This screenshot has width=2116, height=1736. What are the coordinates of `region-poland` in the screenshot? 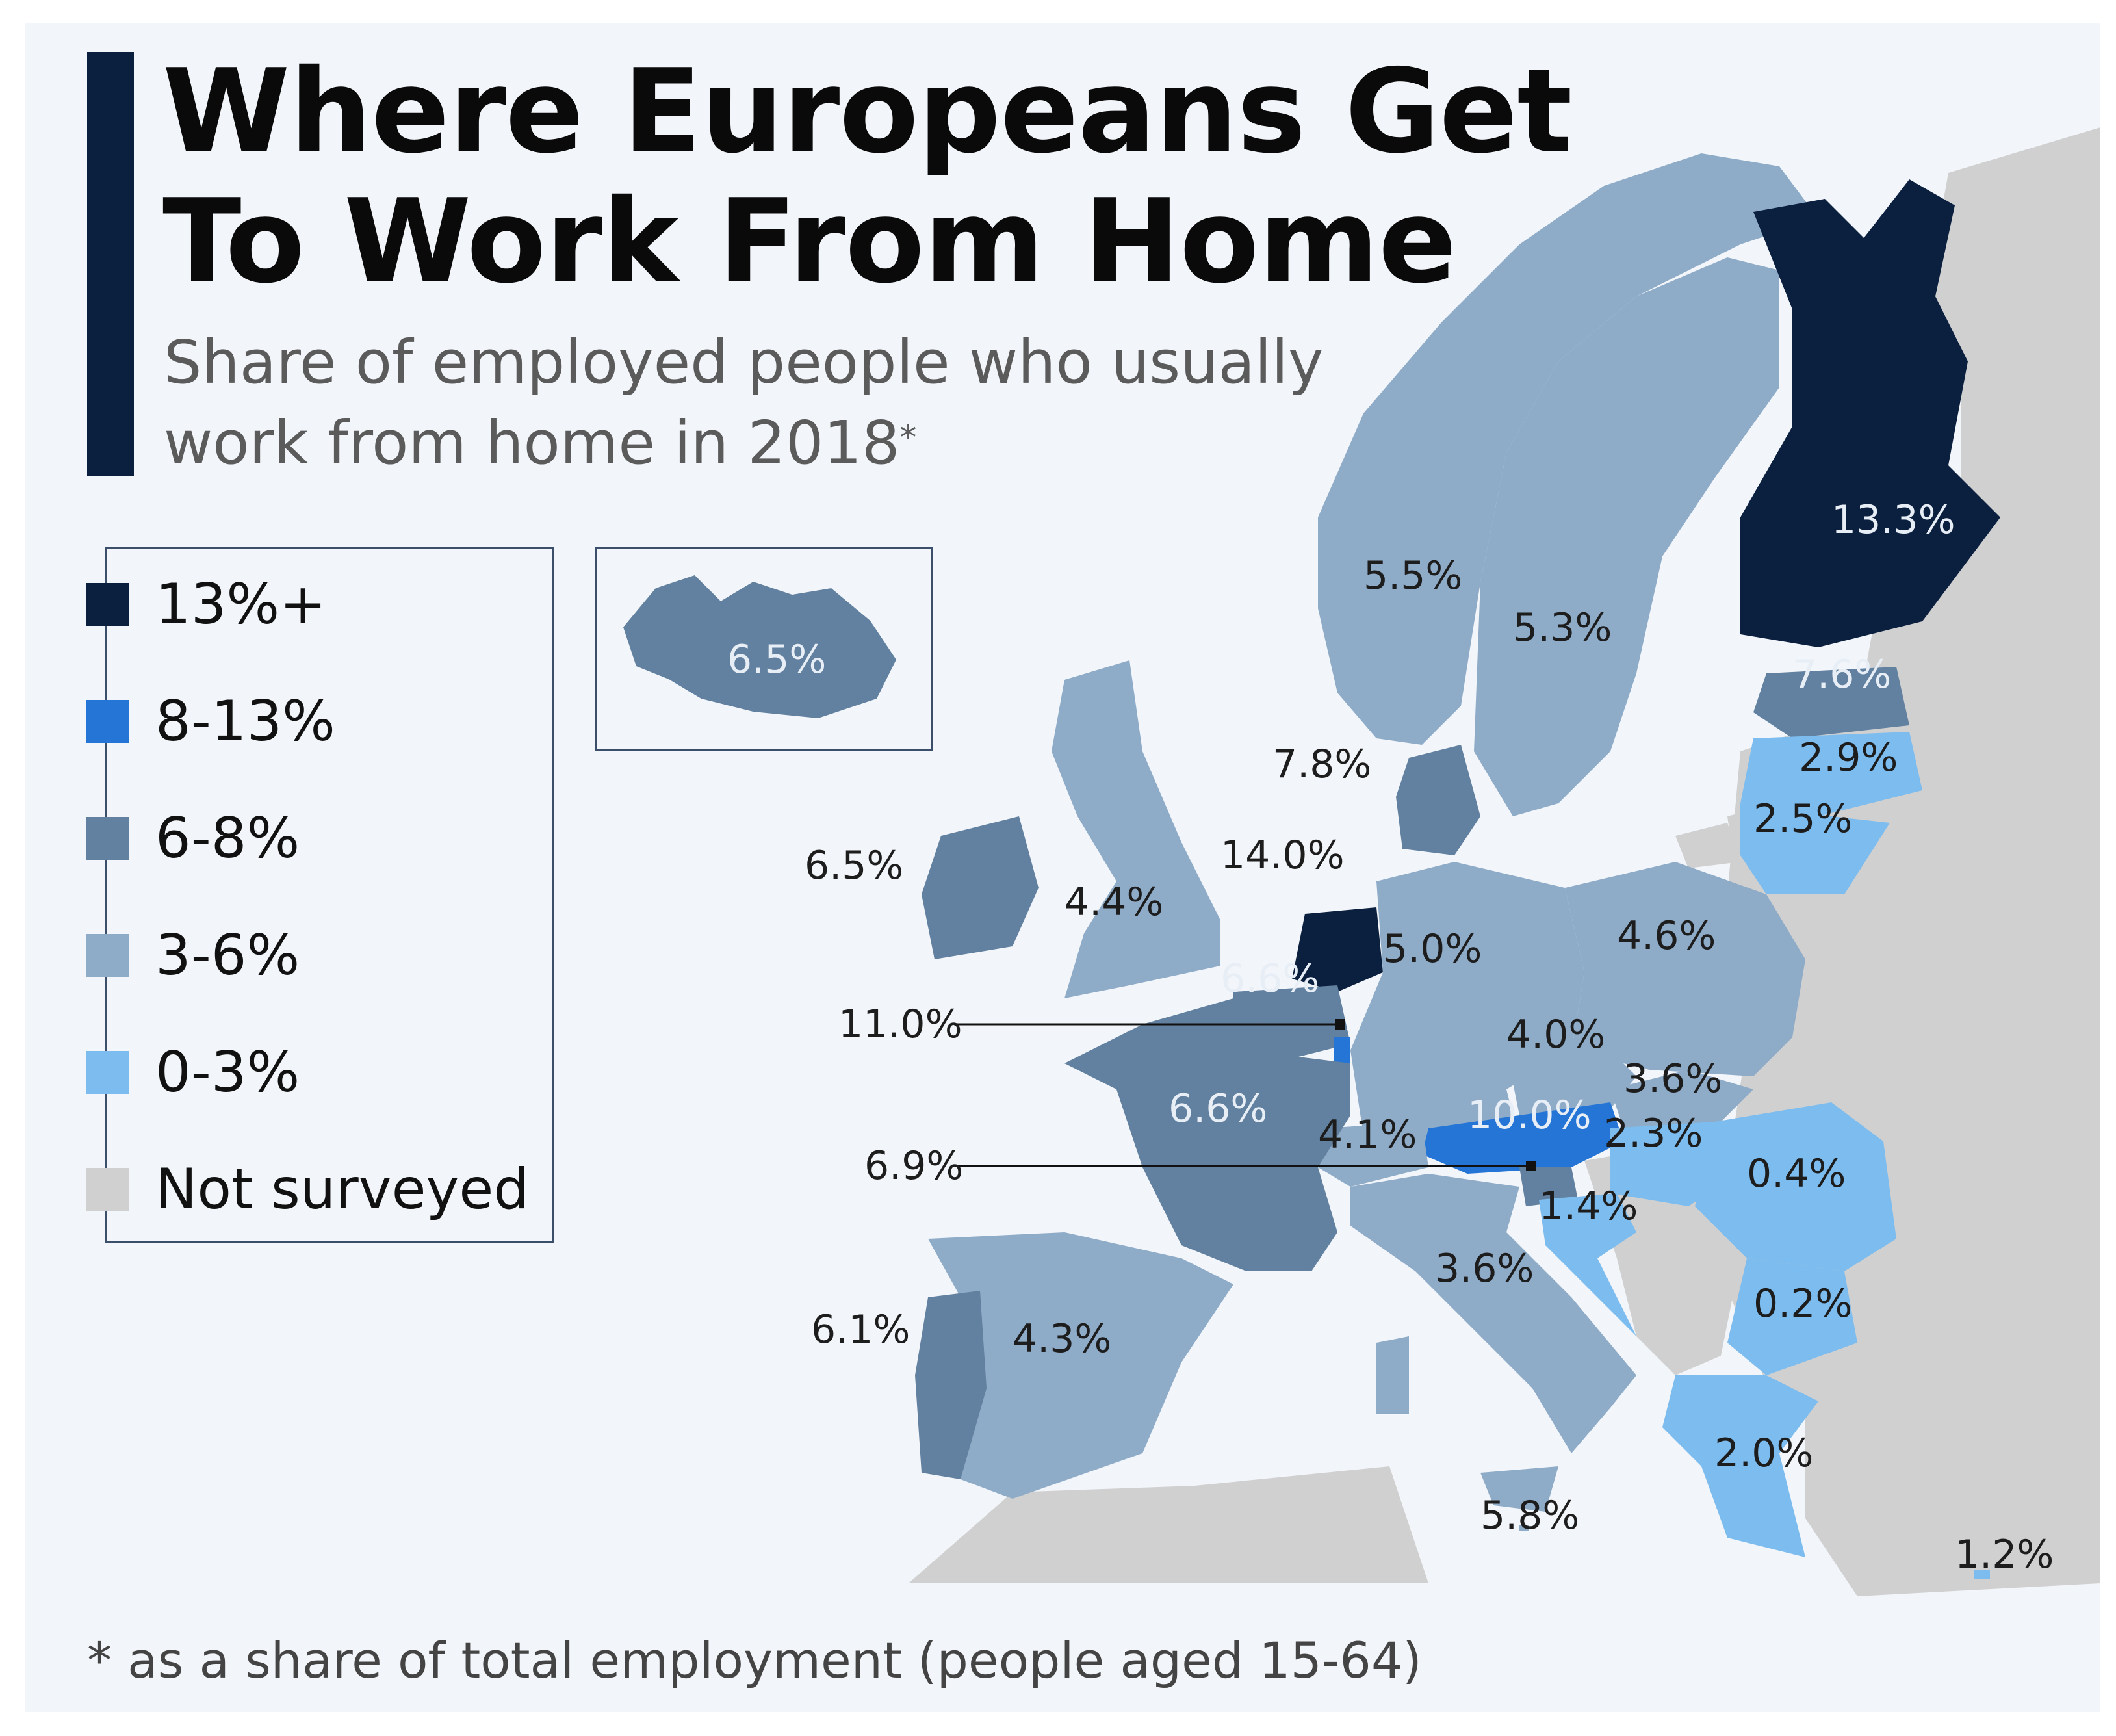 It's located at (1685, 969).